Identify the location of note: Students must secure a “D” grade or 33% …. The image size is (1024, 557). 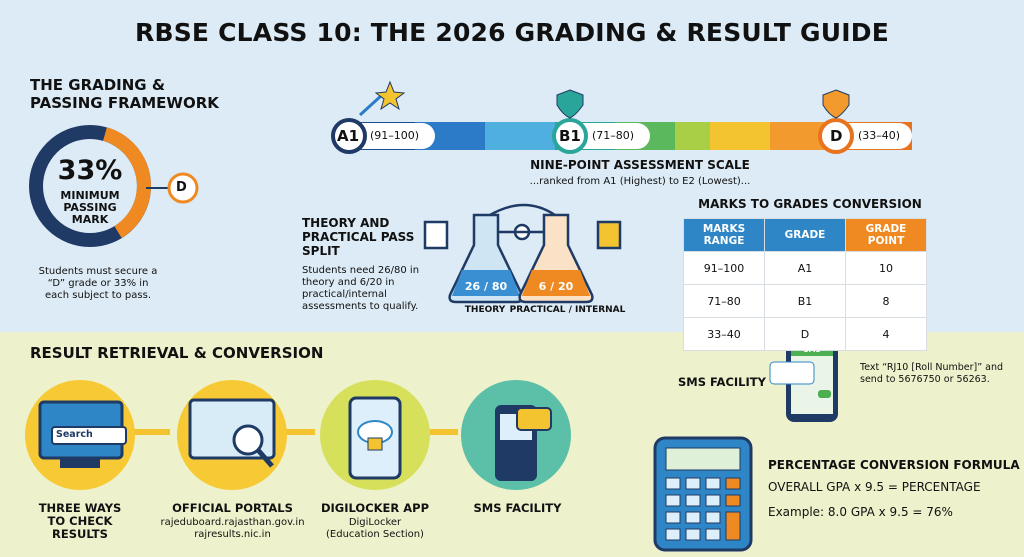
(98, 283).